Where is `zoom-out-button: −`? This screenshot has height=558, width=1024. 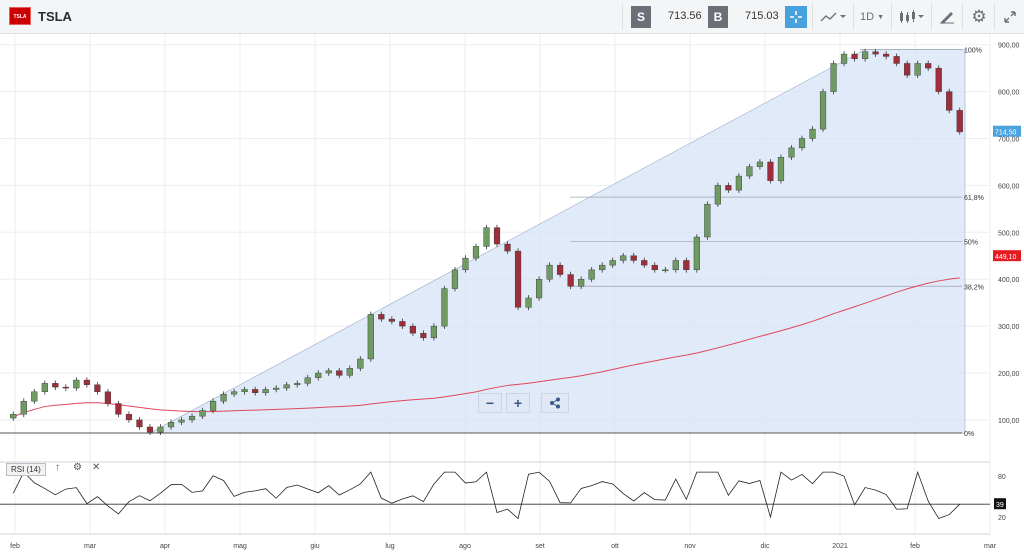
zoom-out-button: − is located at coordinates (490, 403).